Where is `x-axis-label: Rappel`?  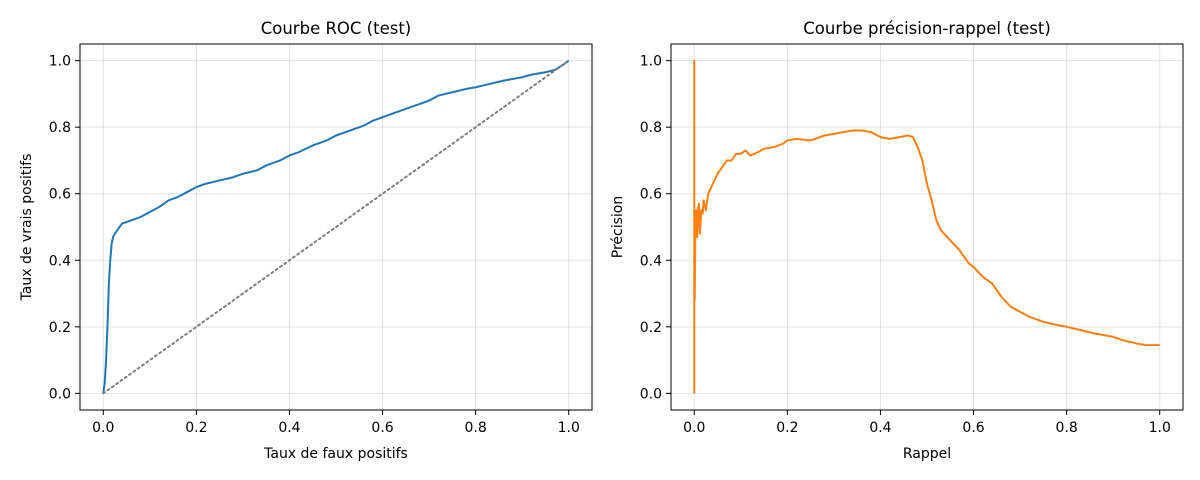 x-axis-label: Rappel is located at coordinates (927, 454).